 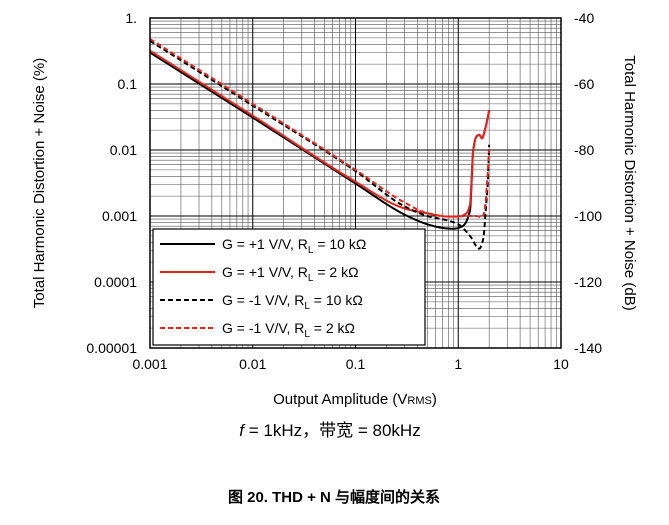 What do you see at coordinates (629, 183) in the screenshot?
I see `y-axis-title-right: Total Harmonic Distortion + Noise (dB)` at bounding box center [629, 183].